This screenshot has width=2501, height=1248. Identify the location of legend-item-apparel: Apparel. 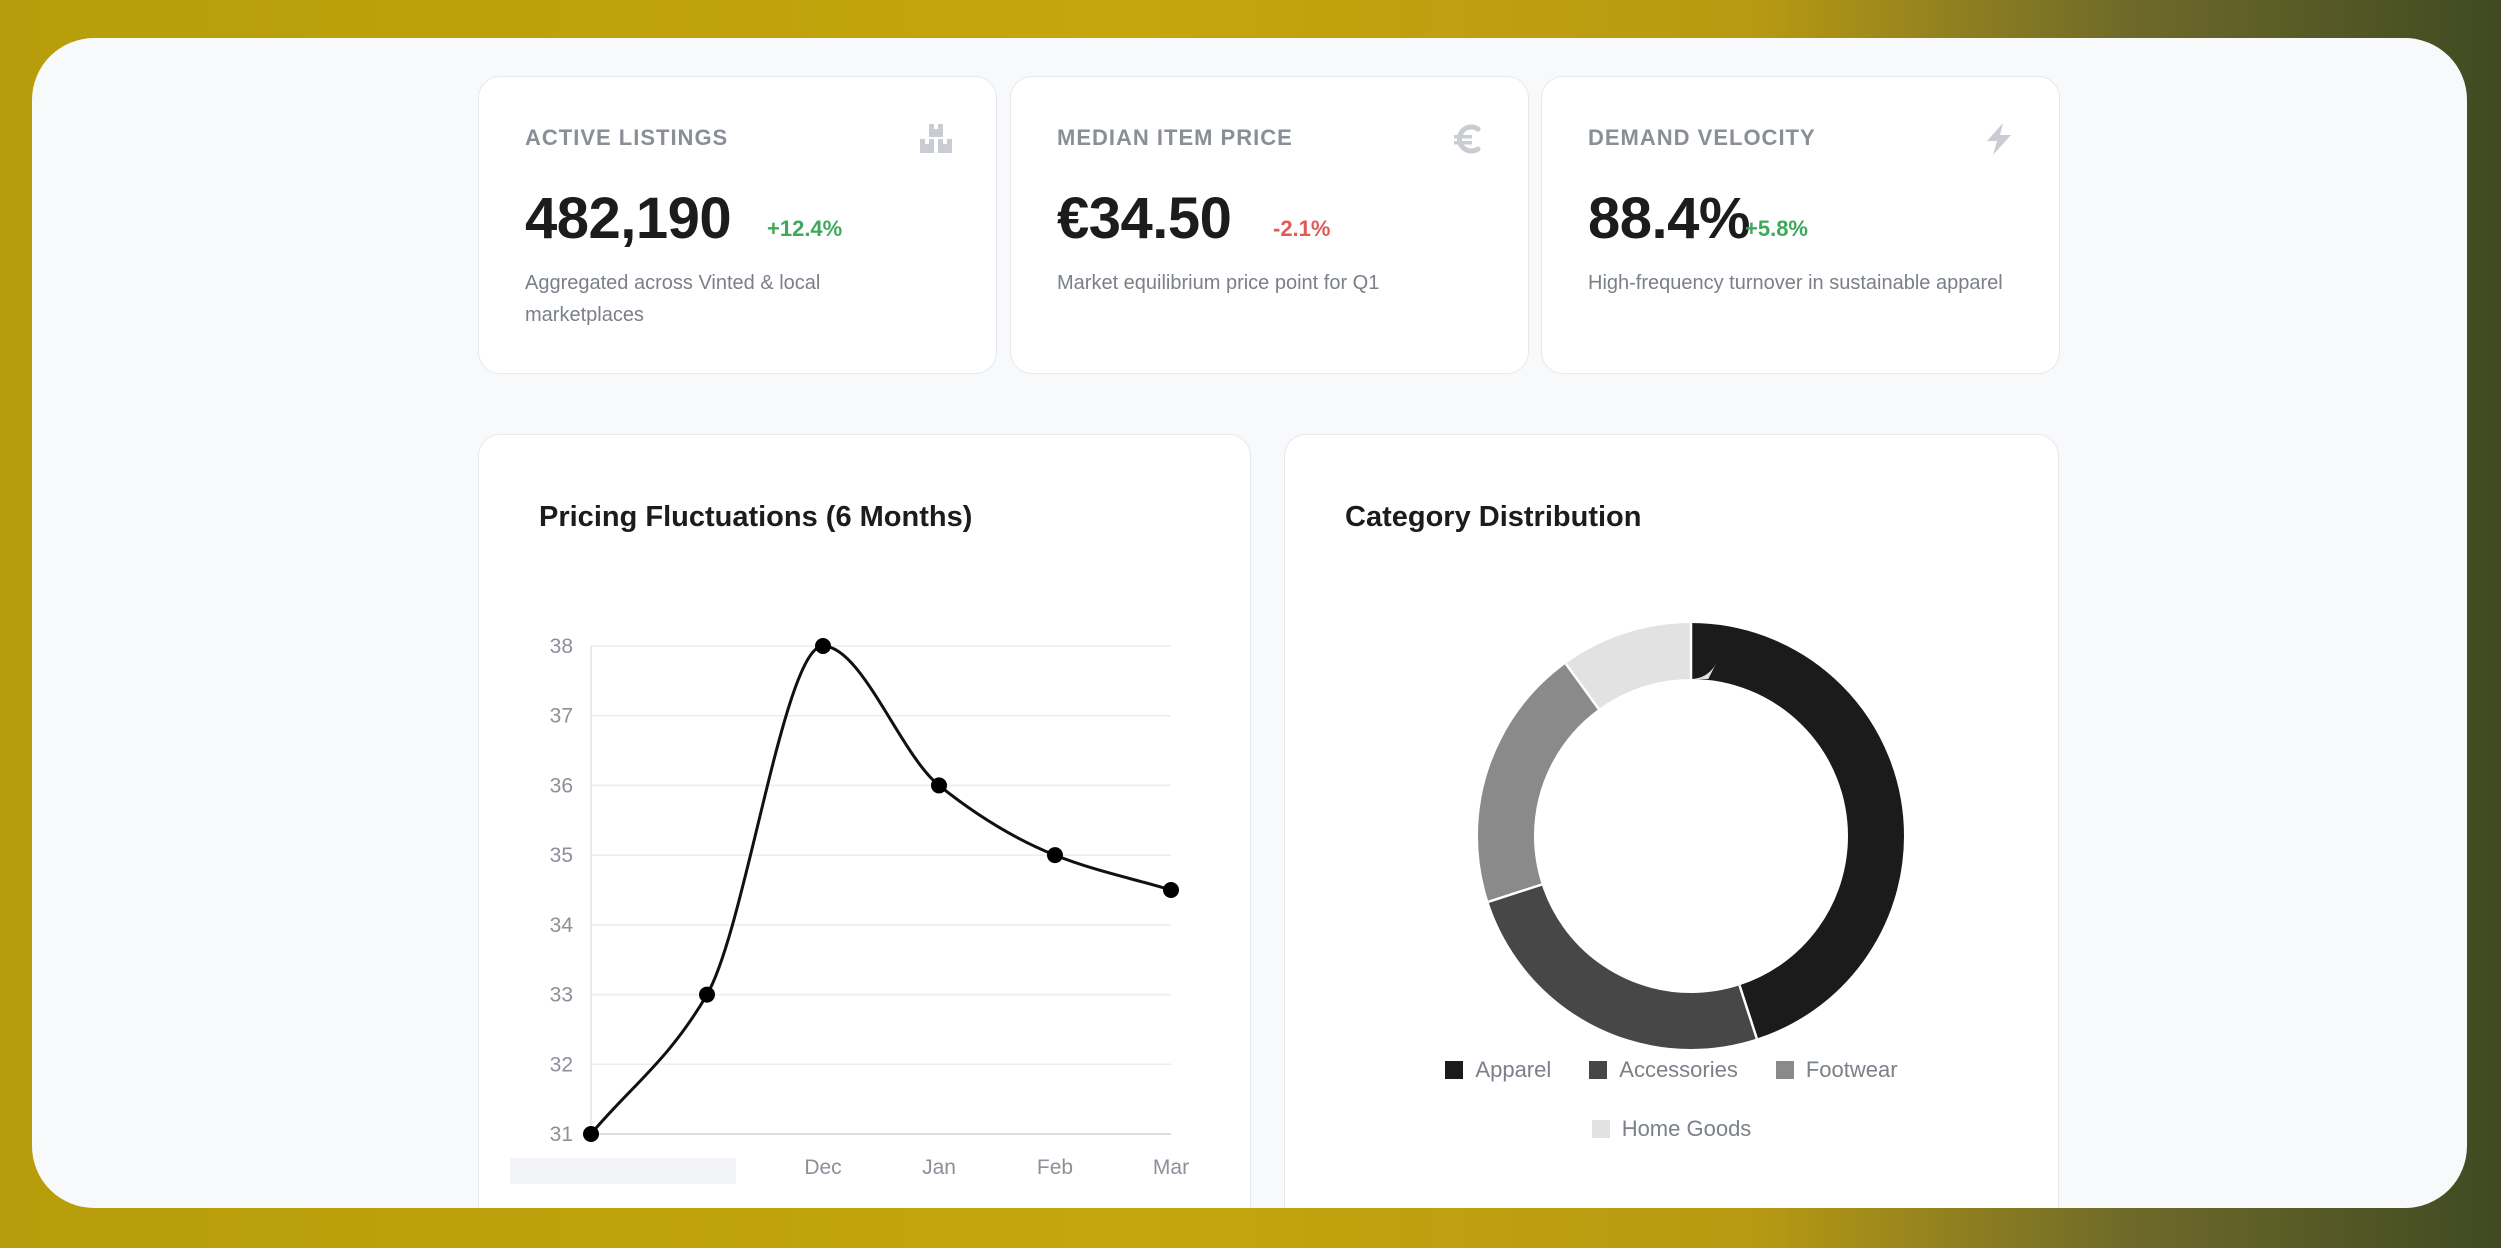
(1498, 1070).